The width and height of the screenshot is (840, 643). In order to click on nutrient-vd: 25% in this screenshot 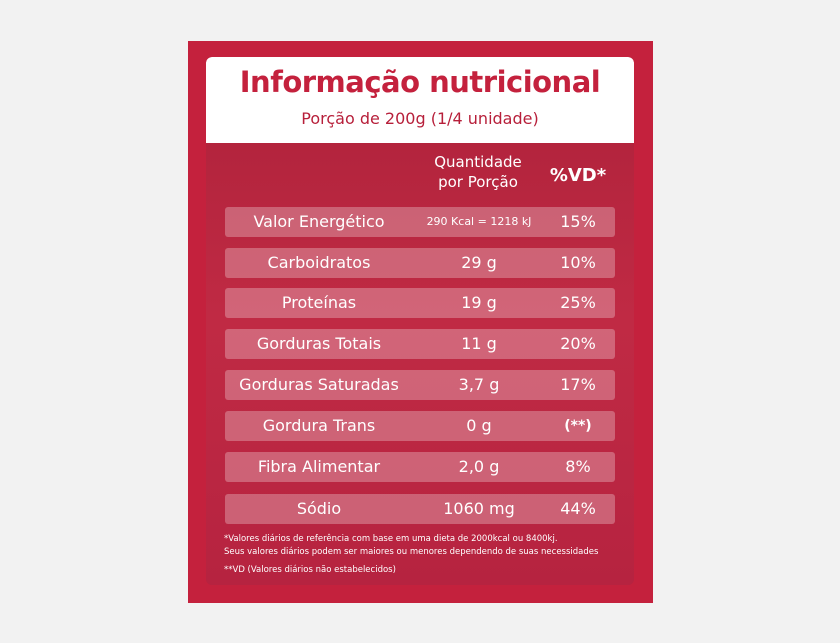, I will do `click(578, 302)`.